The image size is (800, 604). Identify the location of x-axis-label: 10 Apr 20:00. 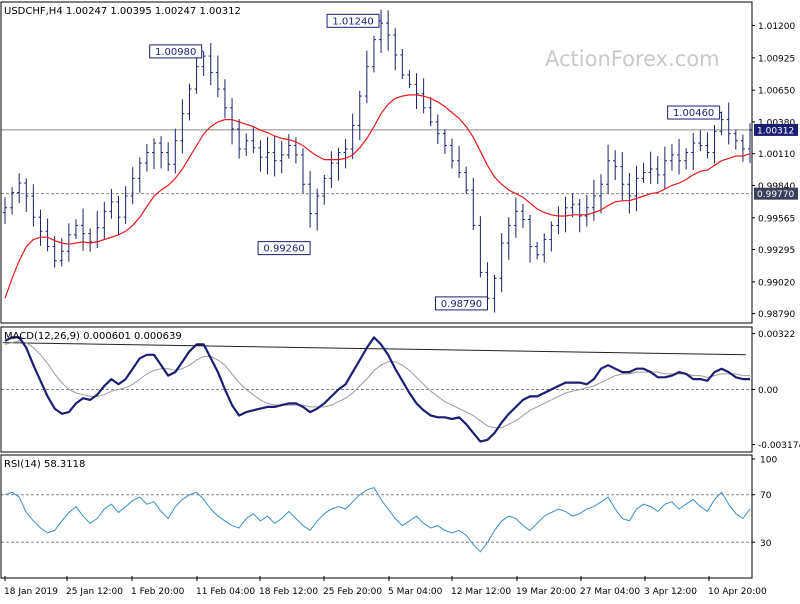
(737, 592).